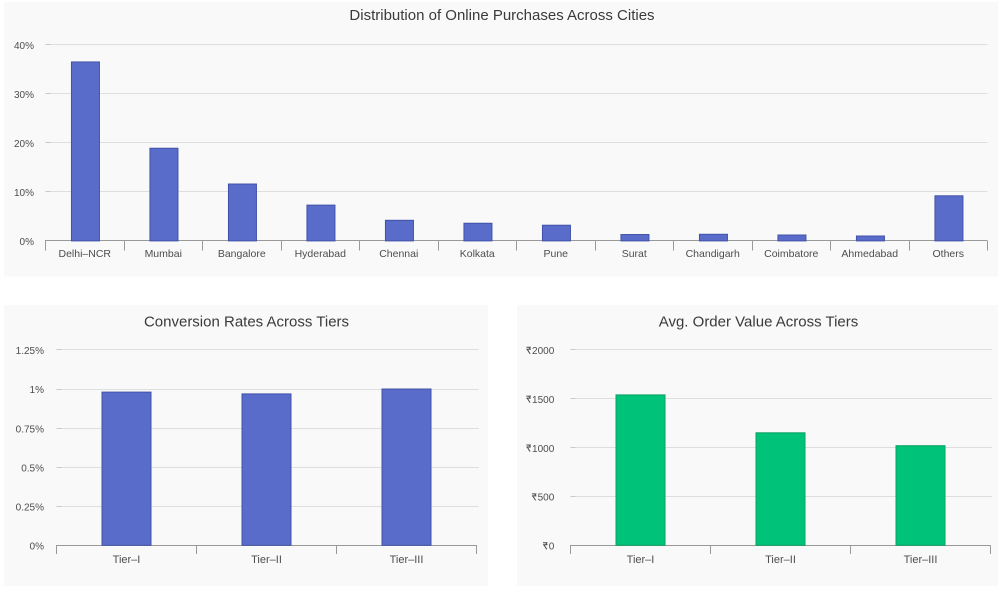 This screenshot has height=591, width=1000. What do you see at coordinates (543, 400) in the screenshot?
I see `svg-text: 1500` at bounding box center [543, 400].